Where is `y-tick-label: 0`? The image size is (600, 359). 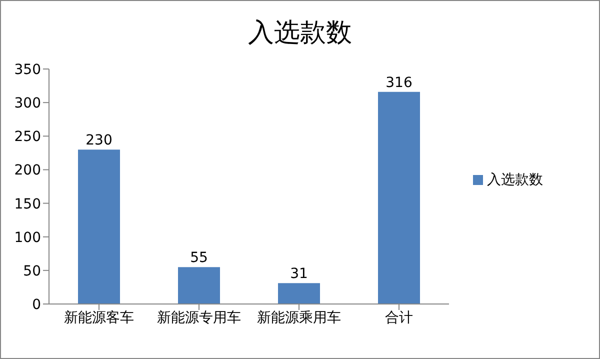 y-tick-label: 0 is located at coordinates (36, 304).